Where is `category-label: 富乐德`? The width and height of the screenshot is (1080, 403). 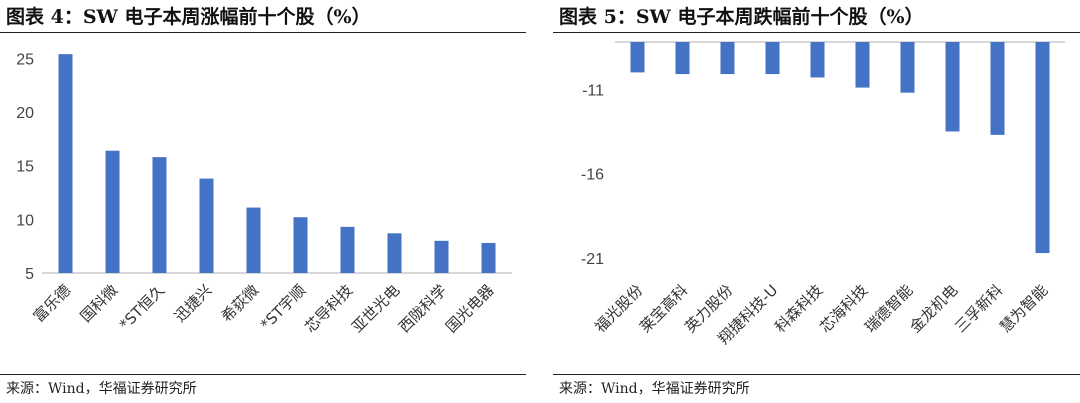 category-label: 富乐德 is located at coordinates (52, 303).